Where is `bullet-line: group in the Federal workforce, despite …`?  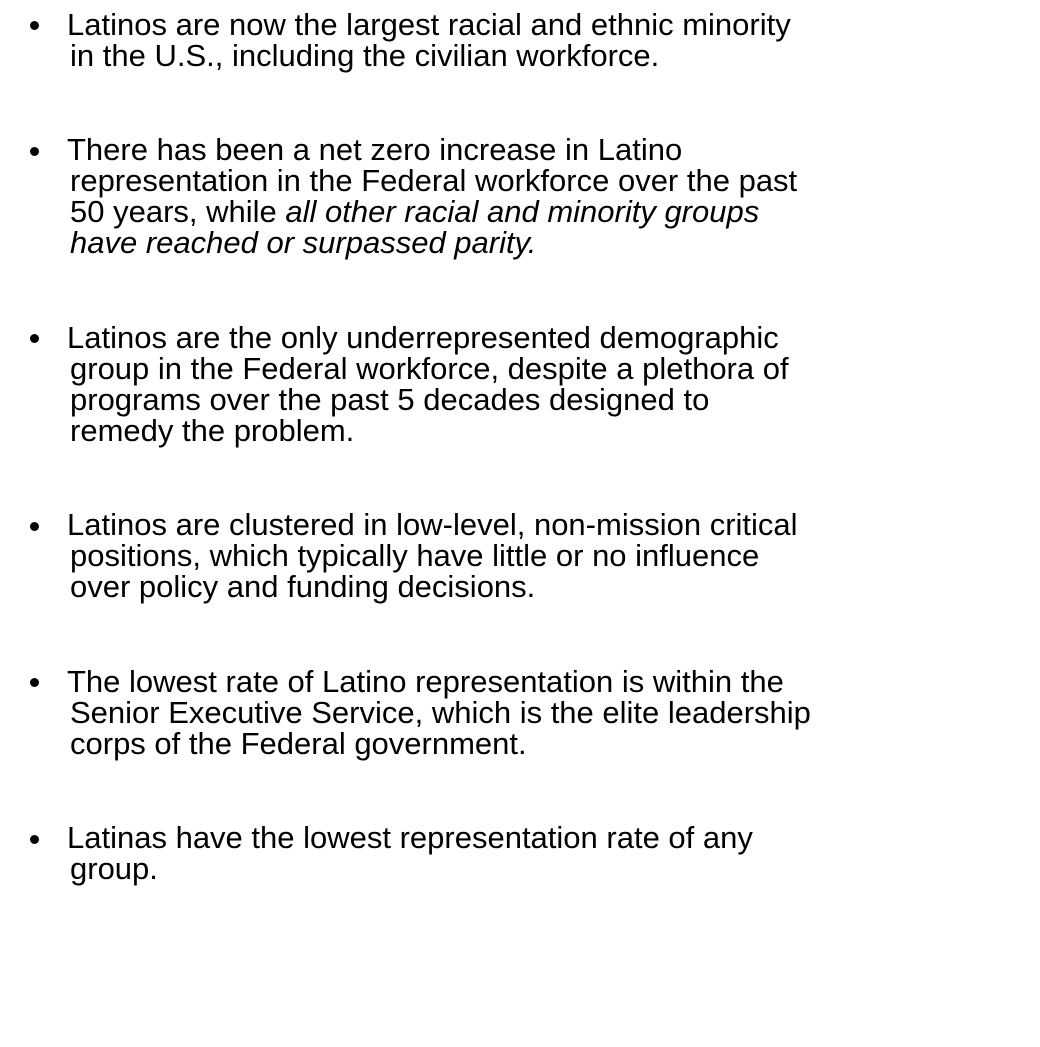
bullet-line: group in the Federal workforce, despite … is located at coordinates (429, 368).